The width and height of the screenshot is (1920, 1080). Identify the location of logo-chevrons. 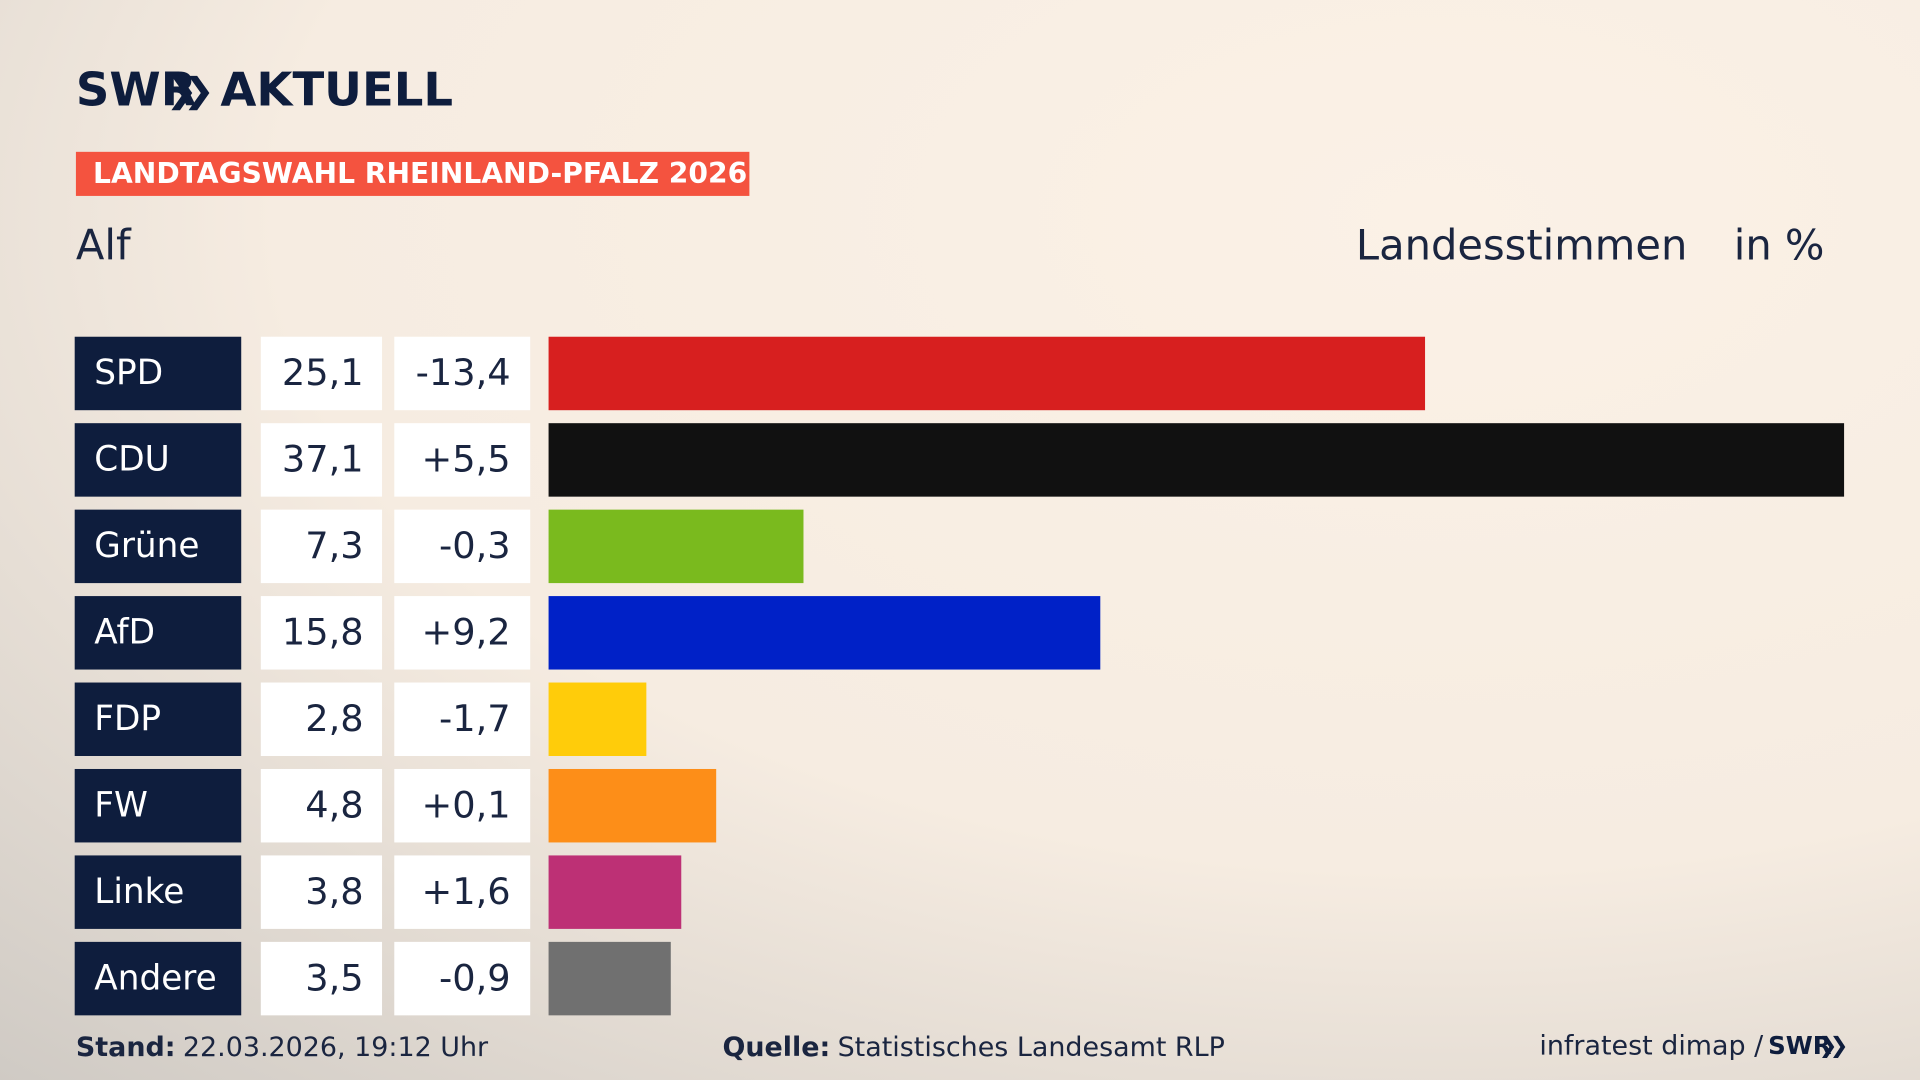
(190, 93).